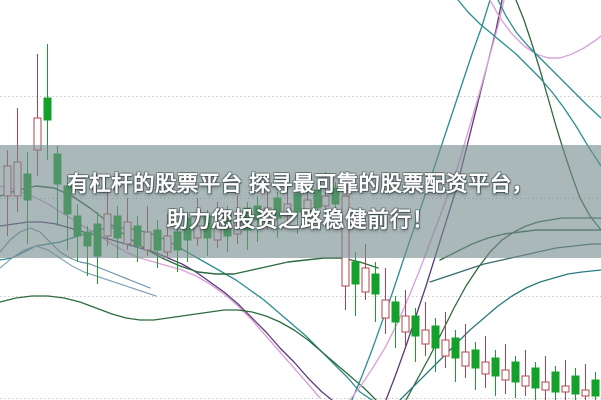 The width and height of the screenshot is (601, 400). I want to click on ma-line-ma-pink-upper, so click(545, 29).